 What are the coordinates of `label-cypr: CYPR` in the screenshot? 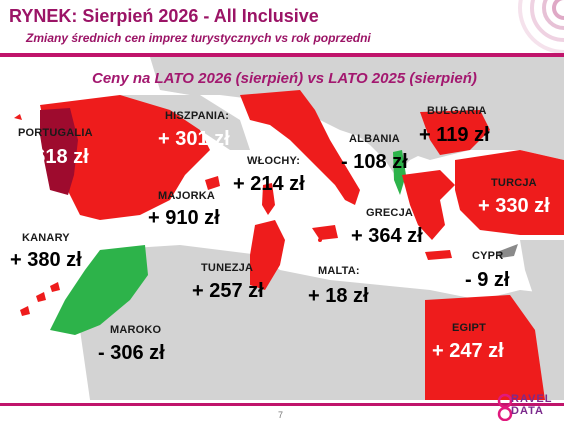 It's located at (488, 256).